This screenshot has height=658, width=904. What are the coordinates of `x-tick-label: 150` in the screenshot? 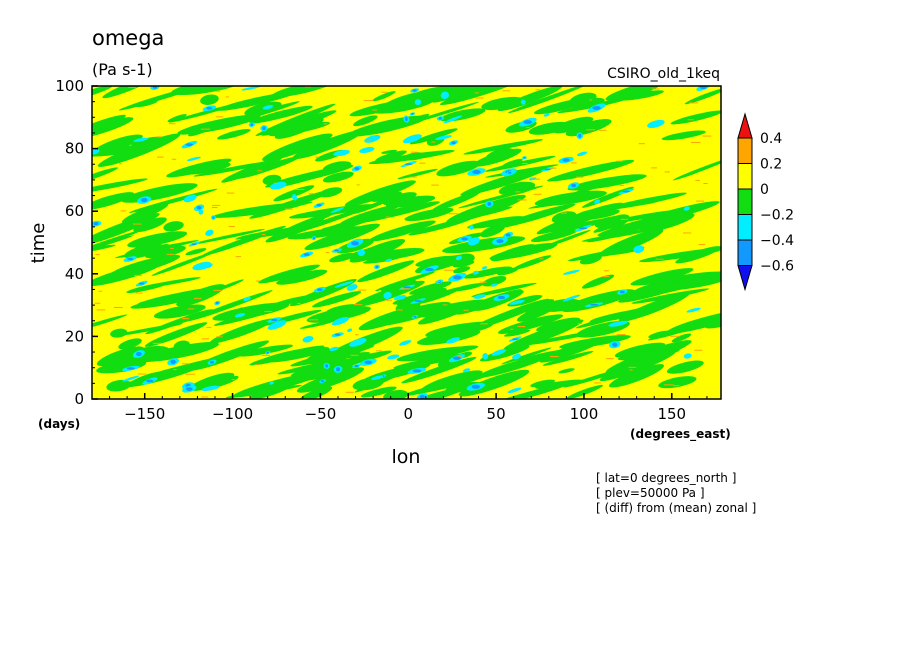 It's located at (671, 414).